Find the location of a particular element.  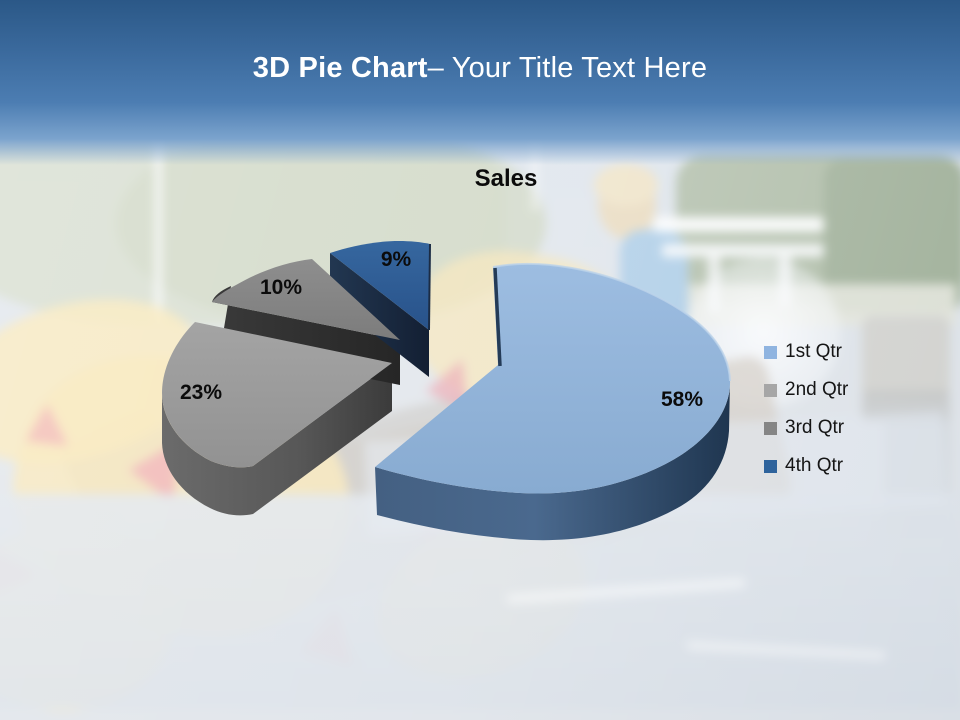

legend-item-1st-qtr: 1st Qtr is located at coordinates (806, 352).